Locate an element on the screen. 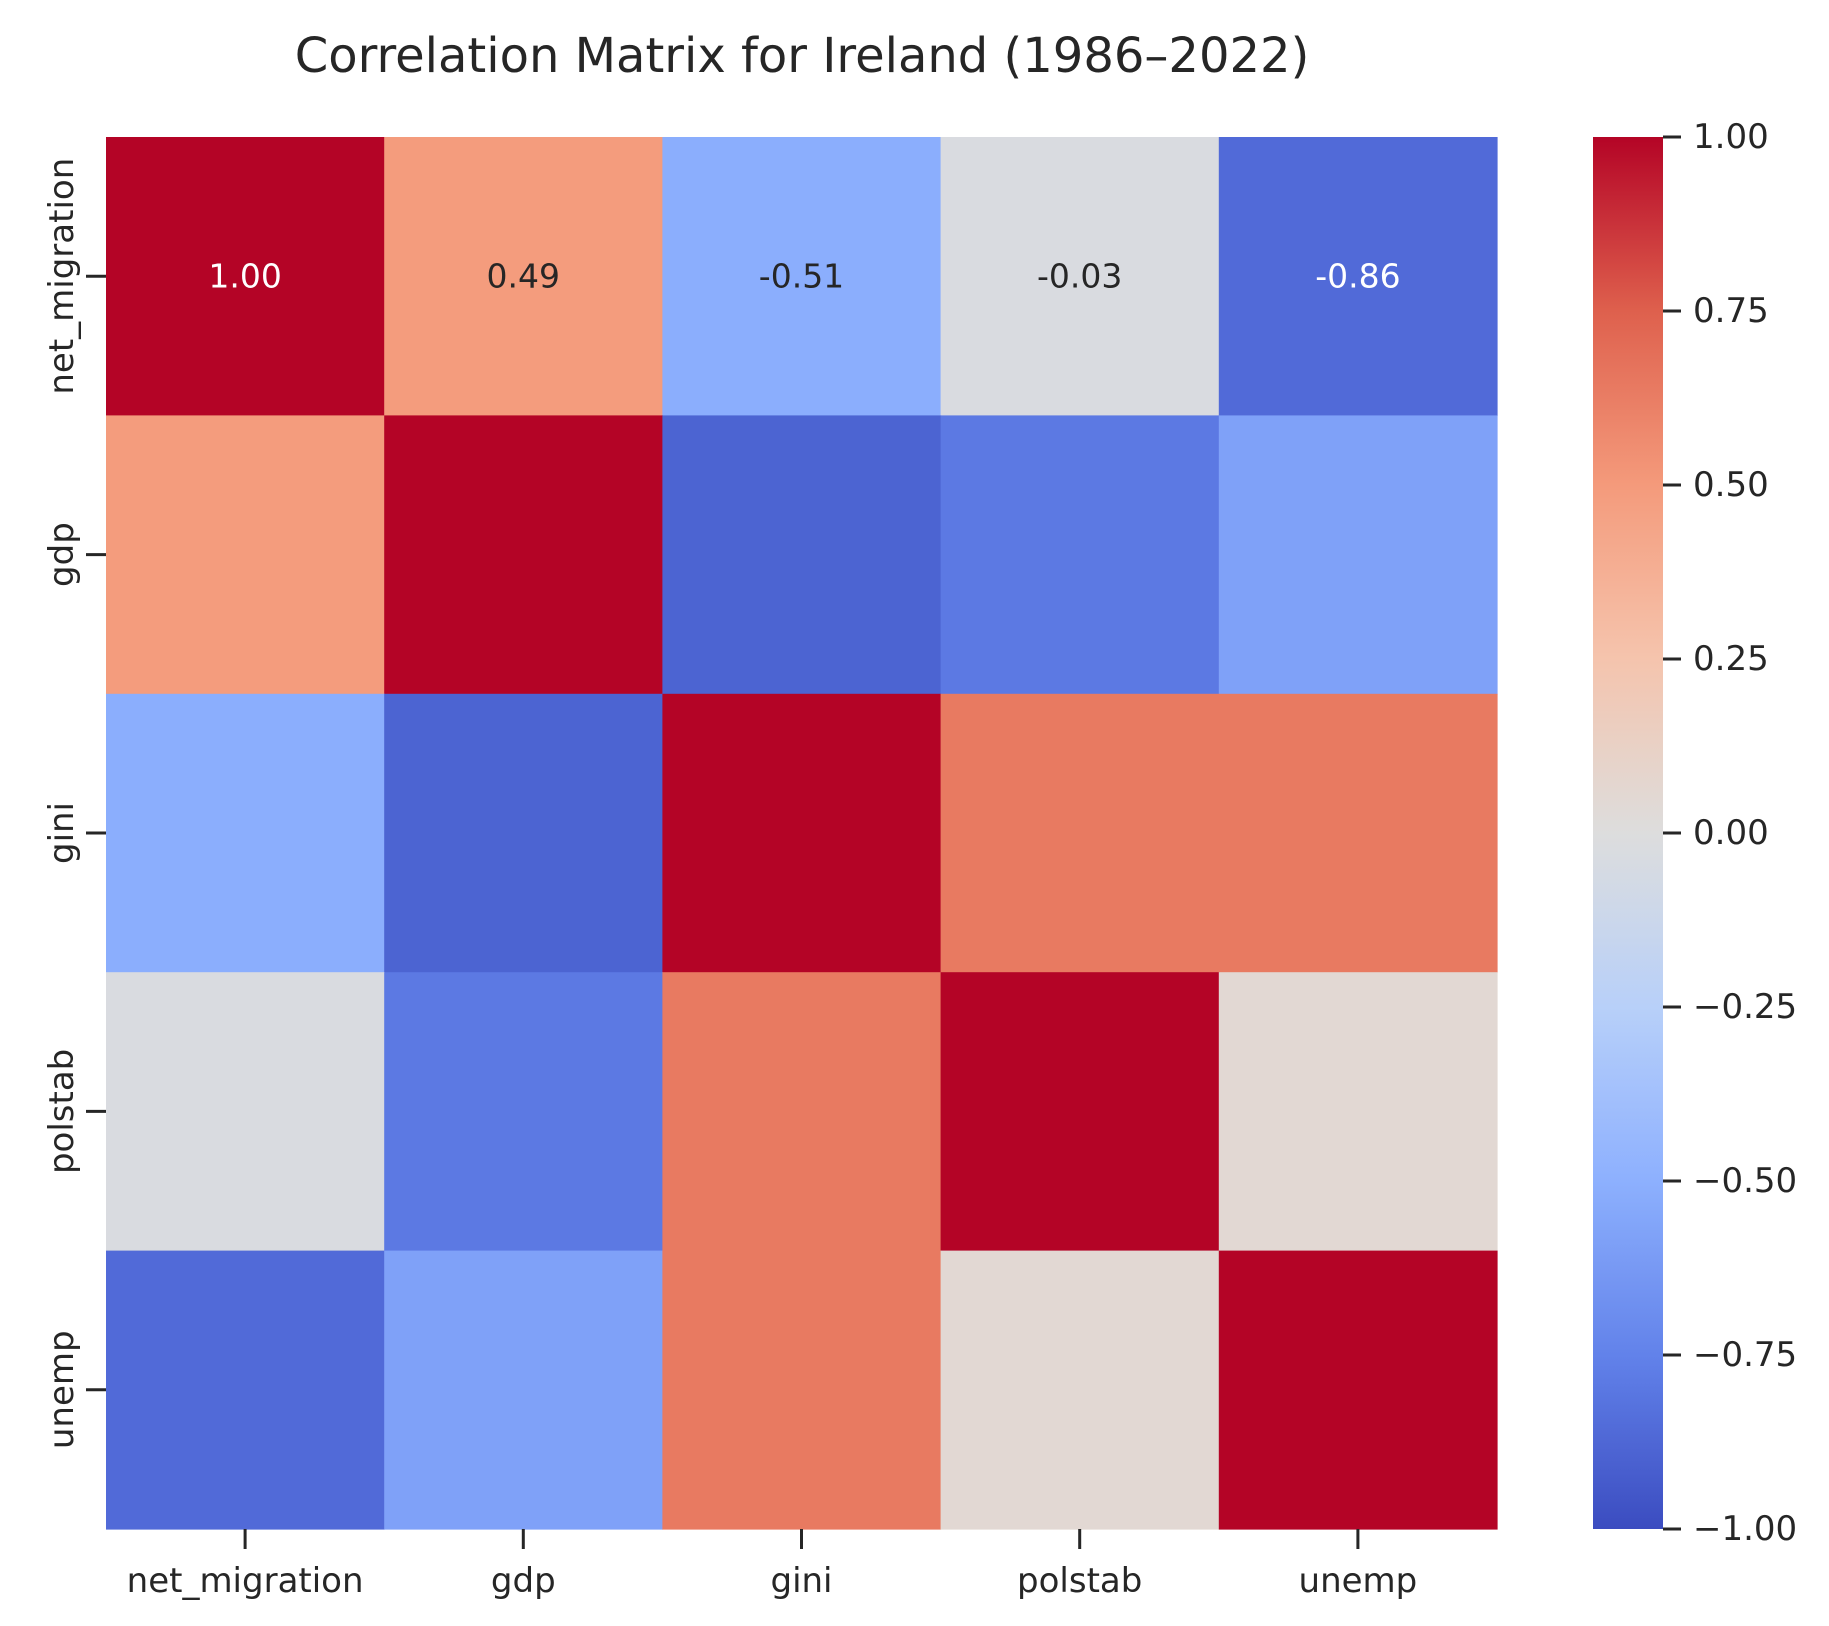  heatmap-cell-gdp-unemp is located at coordinates (1358, 555).